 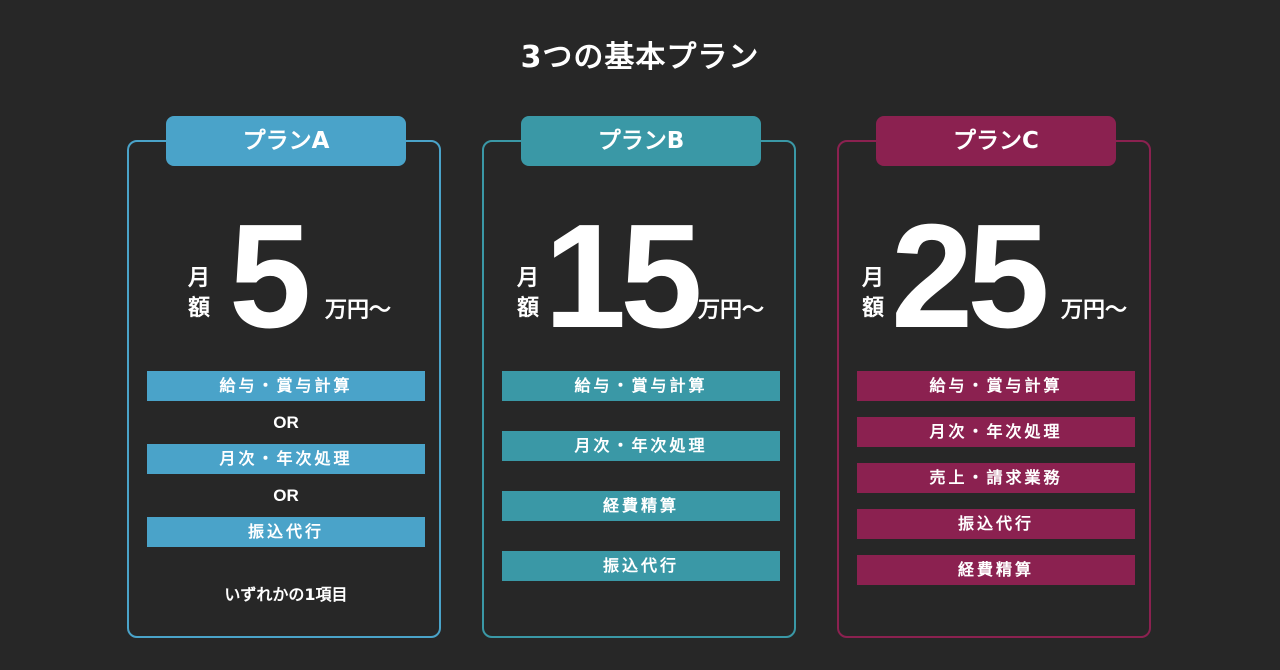 What do you see at coordinates (996, 141) in the screenshot?
I see `plan-c-label: プランC` at bounding box center [996, 141].